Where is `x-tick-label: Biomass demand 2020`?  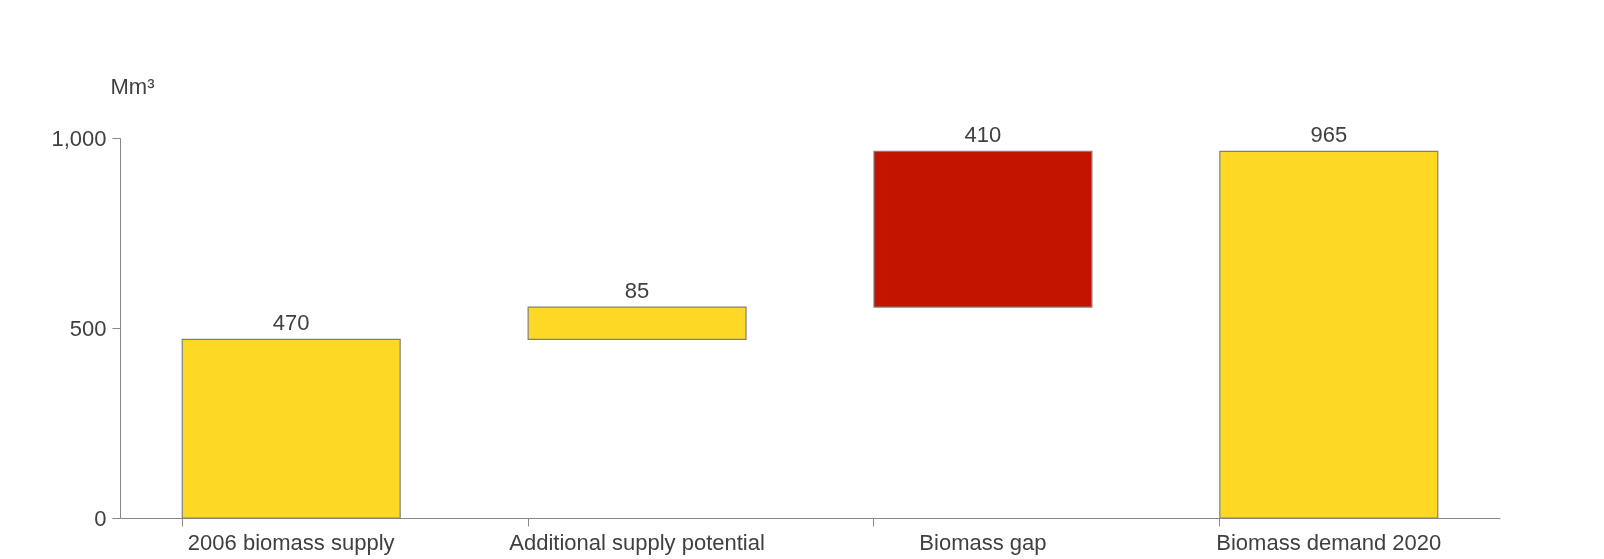
x-tick-label: Biomass demand 2020 is located at coordinates (1329, 542).